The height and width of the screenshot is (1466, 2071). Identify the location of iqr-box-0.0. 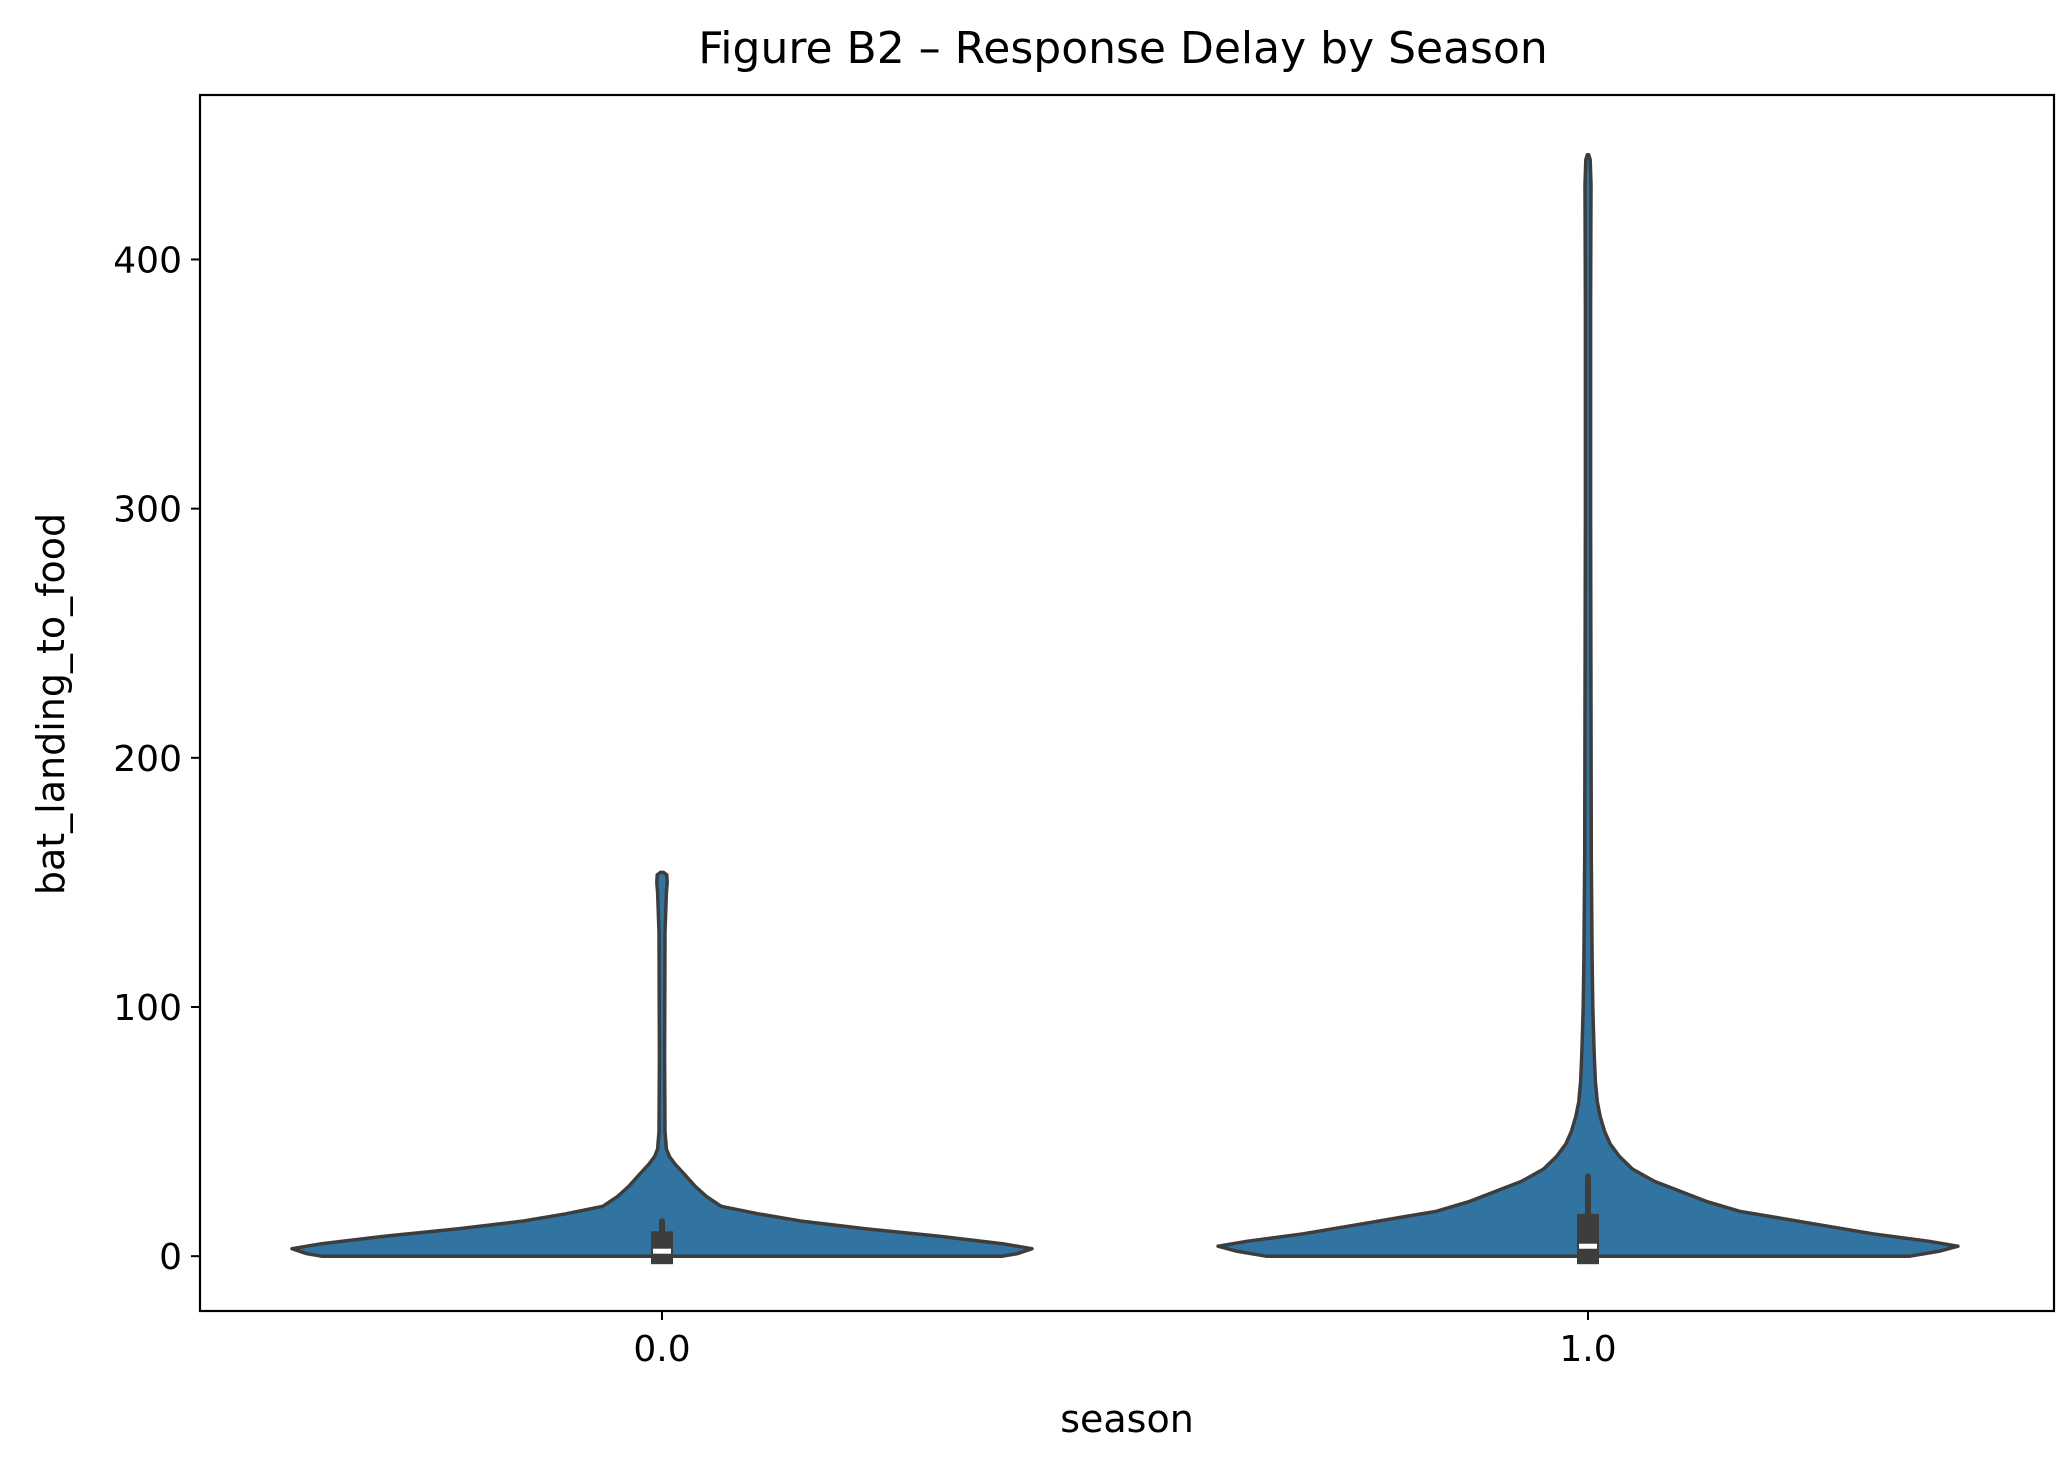
(662, 1248).